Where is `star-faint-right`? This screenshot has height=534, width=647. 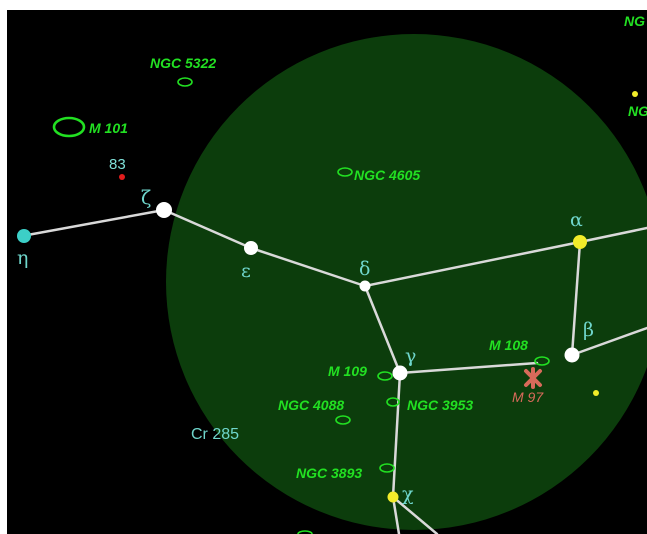 star-faint-right is located at coordinates (596, 393).